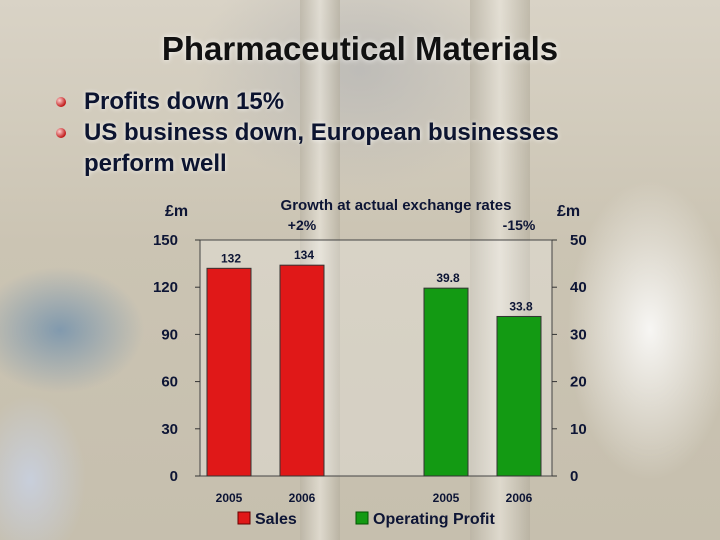  I want to click on left-axis-unit: £m, so click(176, 211).